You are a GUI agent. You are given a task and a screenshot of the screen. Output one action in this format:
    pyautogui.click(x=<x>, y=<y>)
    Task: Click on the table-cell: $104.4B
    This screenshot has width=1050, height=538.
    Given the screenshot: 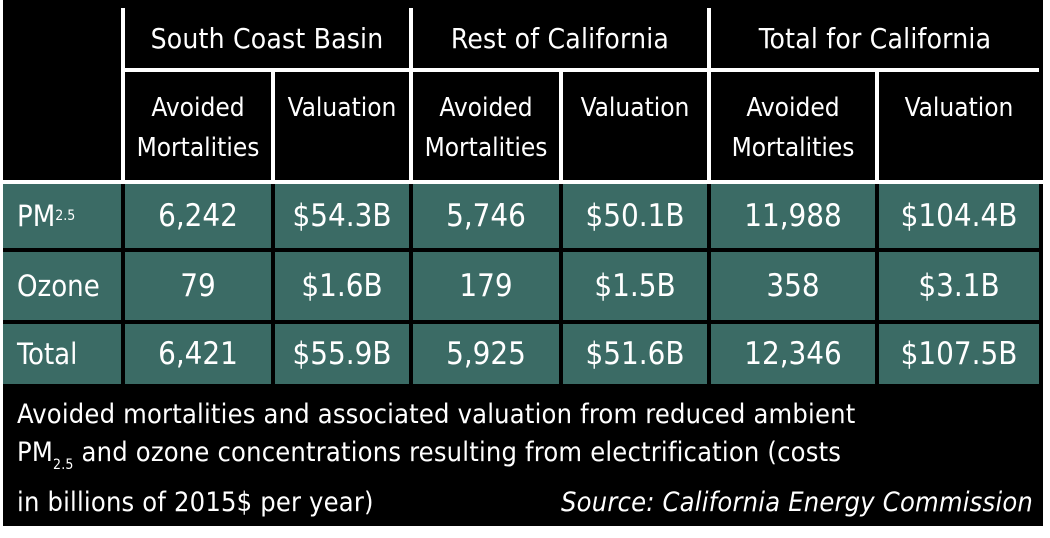 What is the action you would take?
    pyautogui.click(x=959, y=216)
    